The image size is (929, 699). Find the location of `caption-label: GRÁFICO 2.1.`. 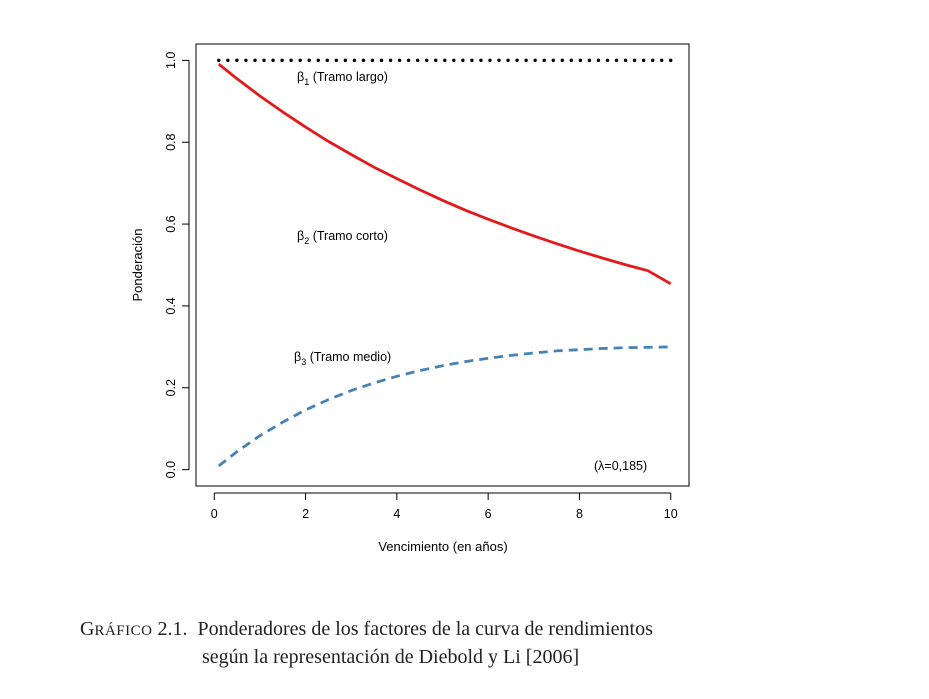

caption-label: GRÁFICO 2.1. is located at coordinates (134, 629).